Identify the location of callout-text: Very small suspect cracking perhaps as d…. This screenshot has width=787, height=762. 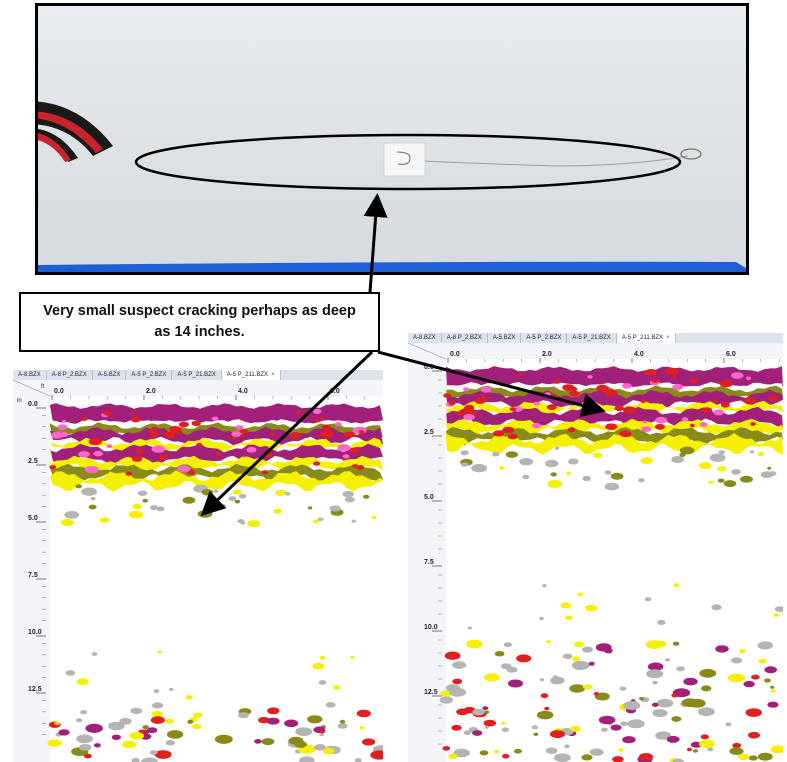
(199, 321).